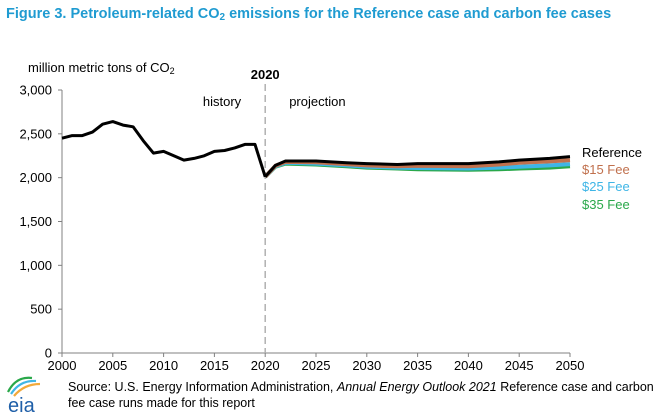 This screenshot has width=662, height=420. What do you see at coordinates (35, 133) in the screenshot?
I see `y-tick-label: 2,500` at bounding box center [35, 133].